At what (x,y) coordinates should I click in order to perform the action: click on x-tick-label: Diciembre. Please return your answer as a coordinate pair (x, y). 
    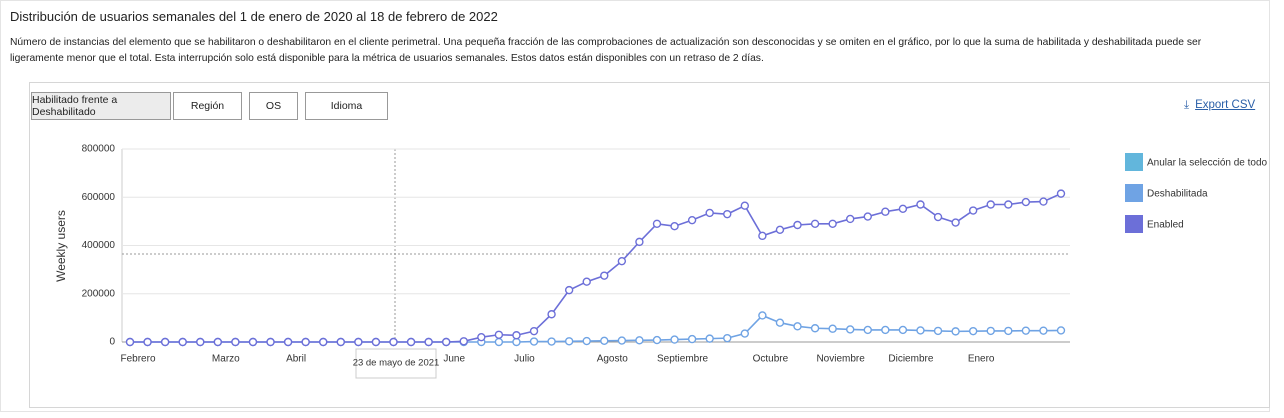
    Looking at the image, I should click on (910, 359).